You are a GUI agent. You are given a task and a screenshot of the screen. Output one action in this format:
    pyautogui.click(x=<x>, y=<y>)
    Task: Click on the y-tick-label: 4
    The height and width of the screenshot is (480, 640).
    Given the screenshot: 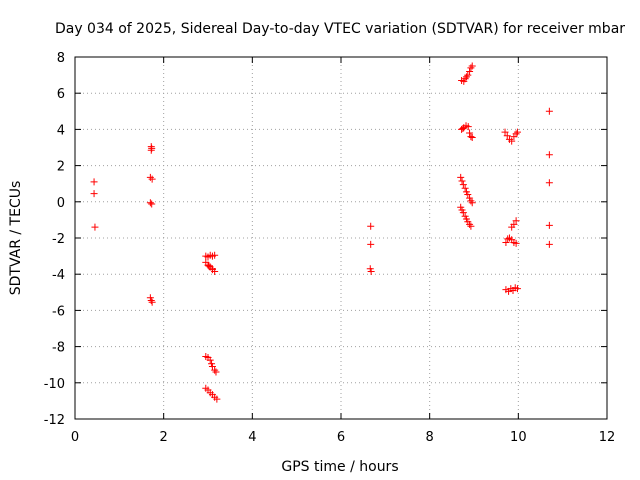 What is the action you would take?
    pyautogui.click(x=61, y=130)
    